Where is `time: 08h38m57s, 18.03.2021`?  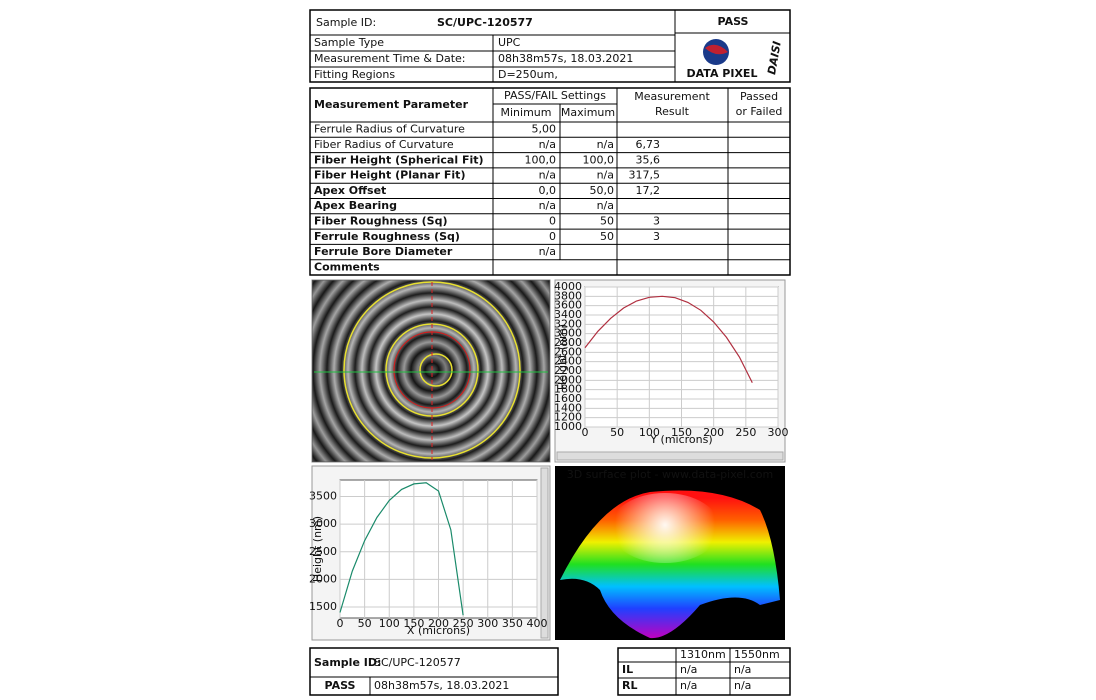 time: 08h38m57s, 18.03.2021 is located at coordinates (441, 685).